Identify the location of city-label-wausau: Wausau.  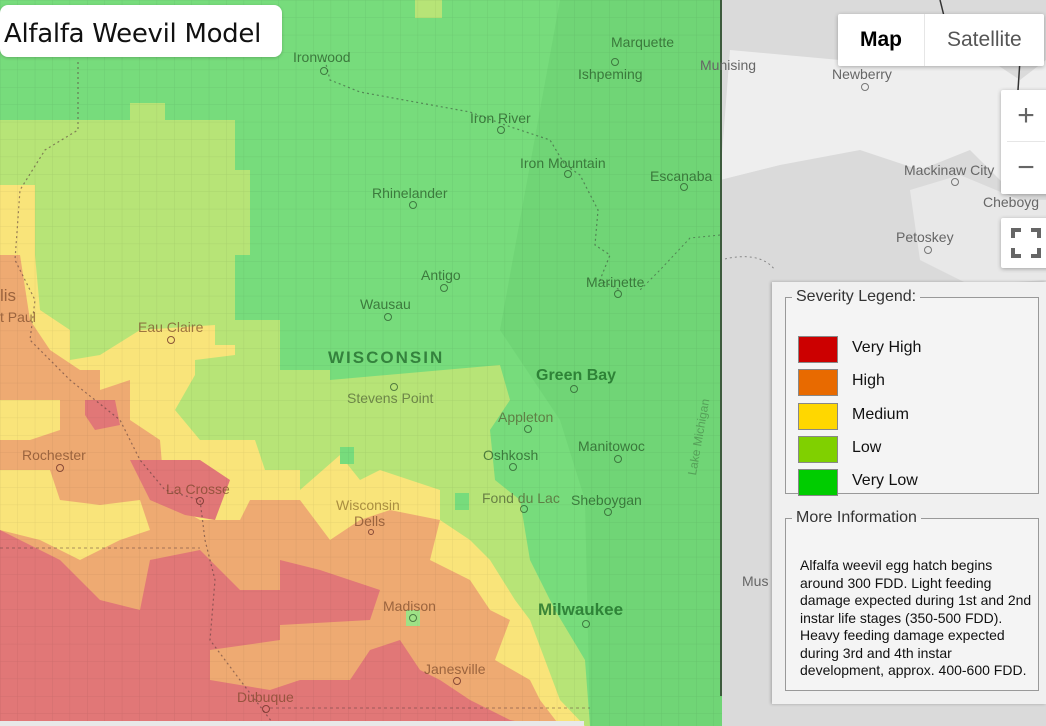
(385, 304).